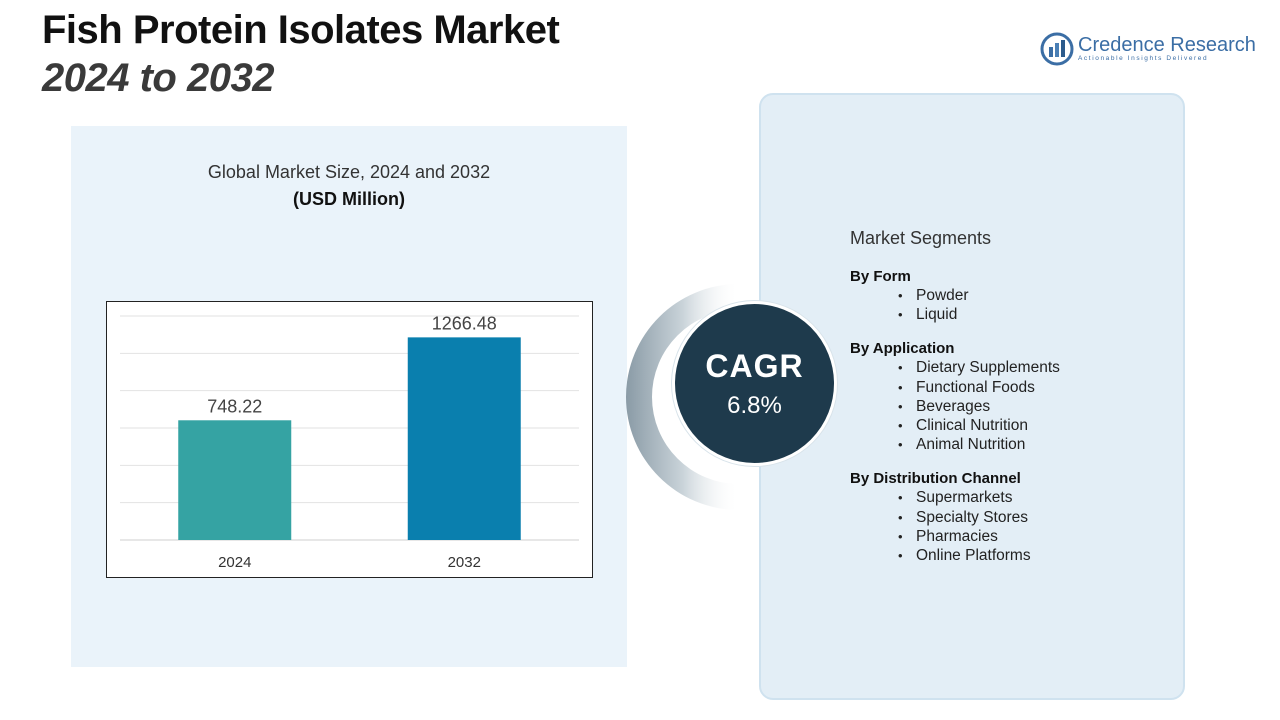 This screenshot has height=720, width=1280. Describe the element at coordinates (754, 366) in the screenshot. I see `cagr-label: CAGR` at that location.